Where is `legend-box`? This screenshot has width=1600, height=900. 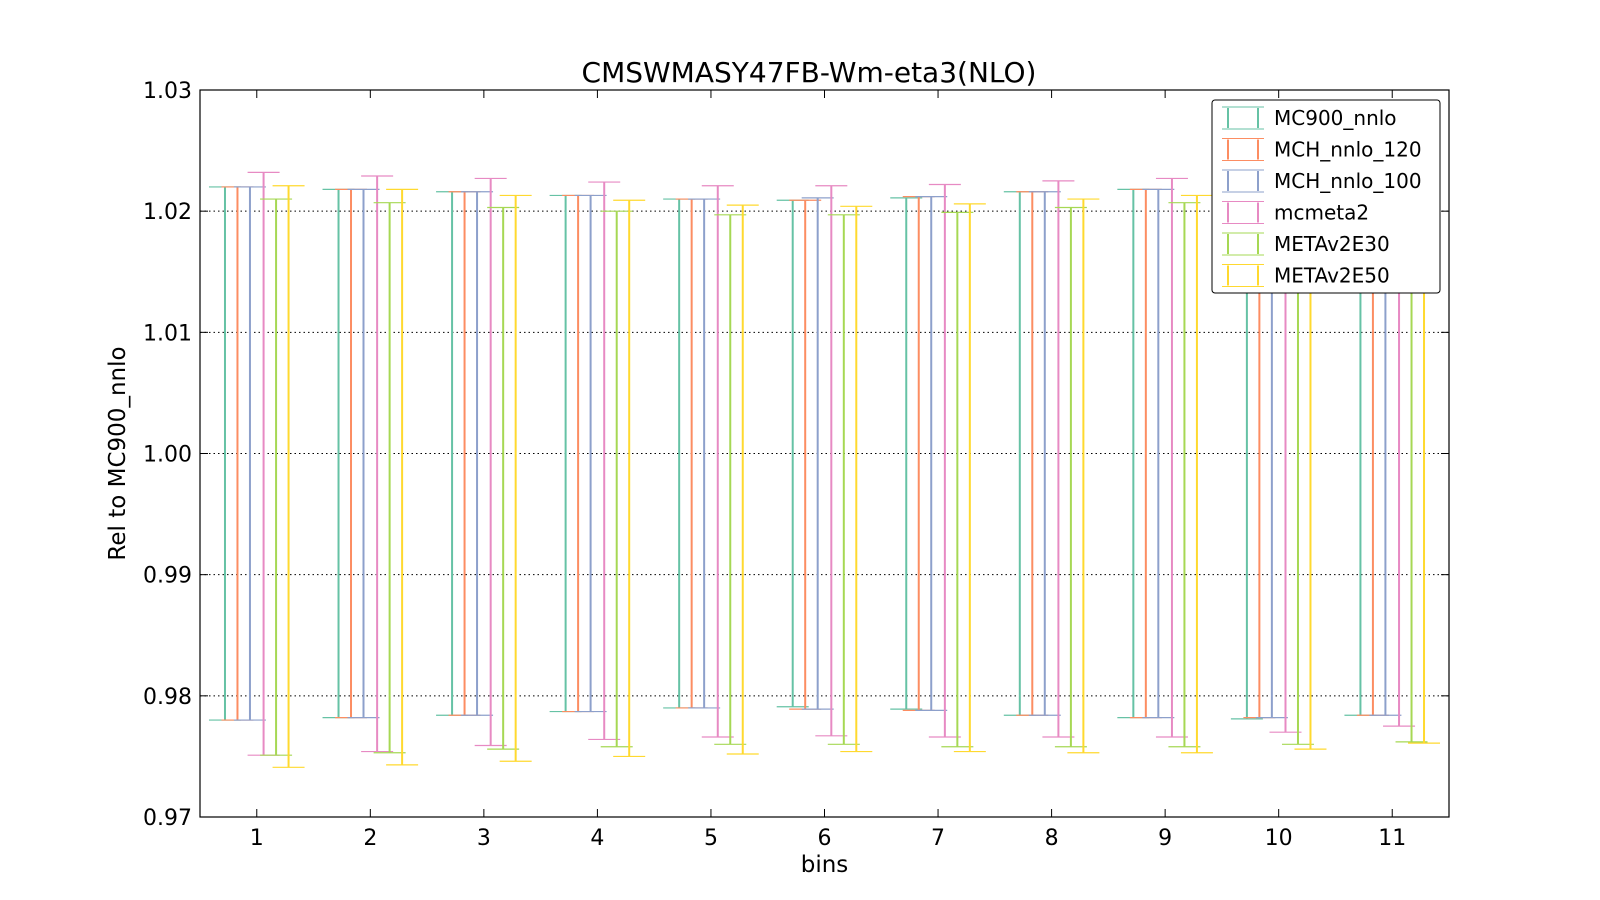
legend-box is located at coordinates (1326, 196).